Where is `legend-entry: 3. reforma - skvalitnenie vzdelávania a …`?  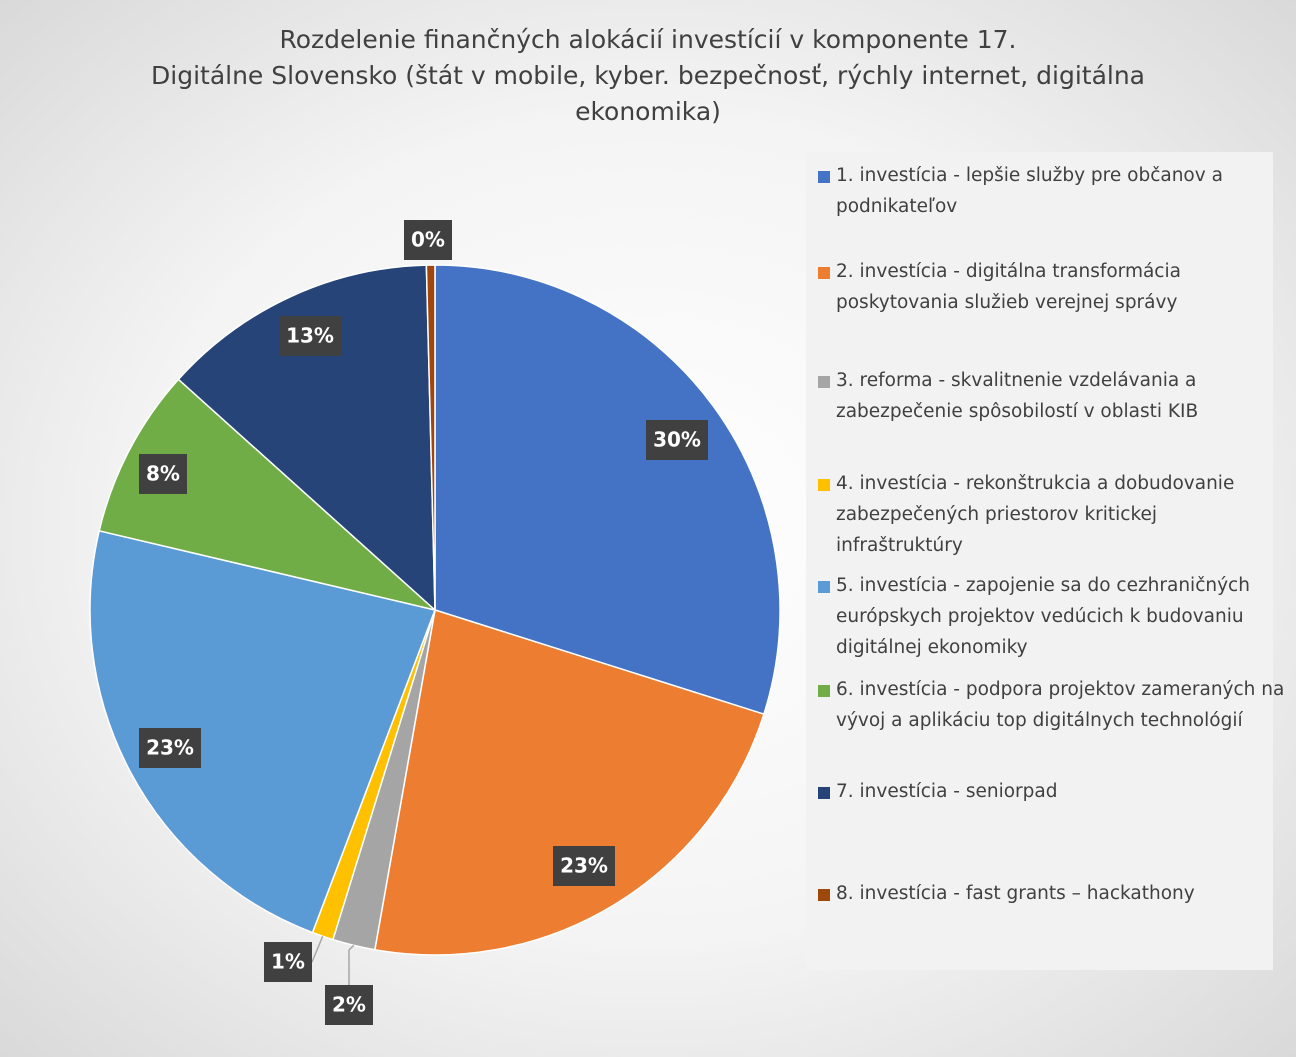 legend-entry: 3. reforma - skvalitnenie vzdelávania a … is located at coordinates (1051, 396).